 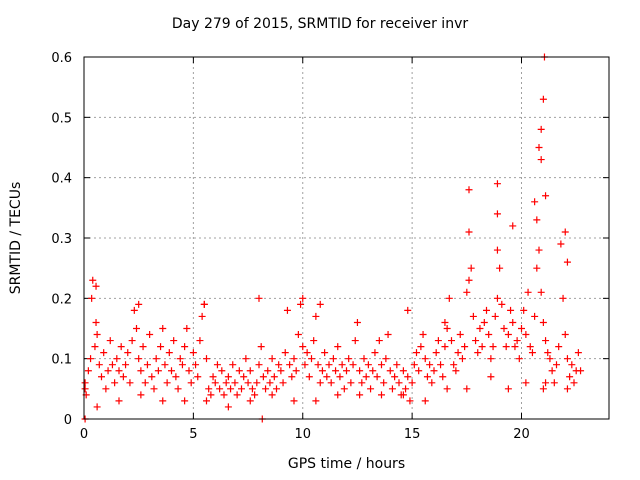 I want to click on x-tick-label: 10, so click(x=302, y=434).